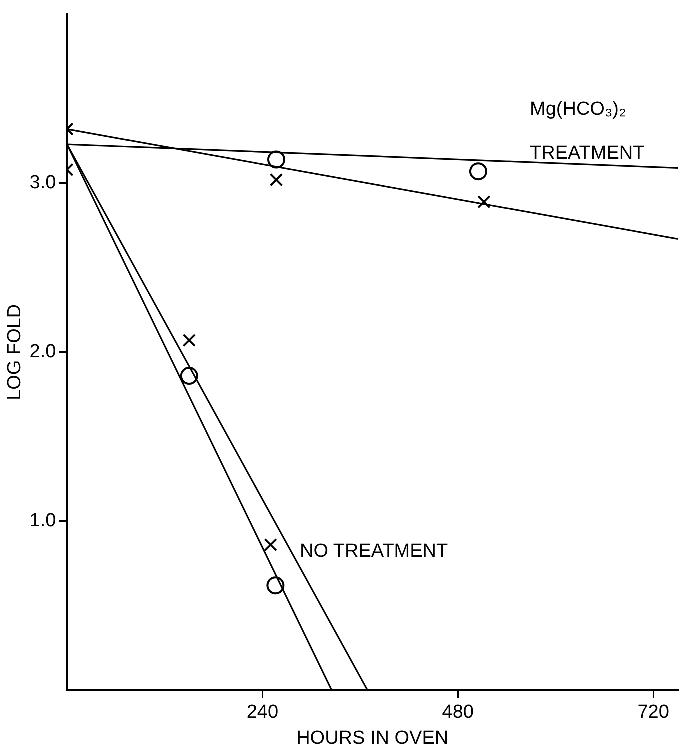 Image resolution: width=688 pixels, height=752 pixels. Describe the element at coordinates (578, 109) in the screenshot. I see `annotation: Mg(HCO₃)₂` at that location.